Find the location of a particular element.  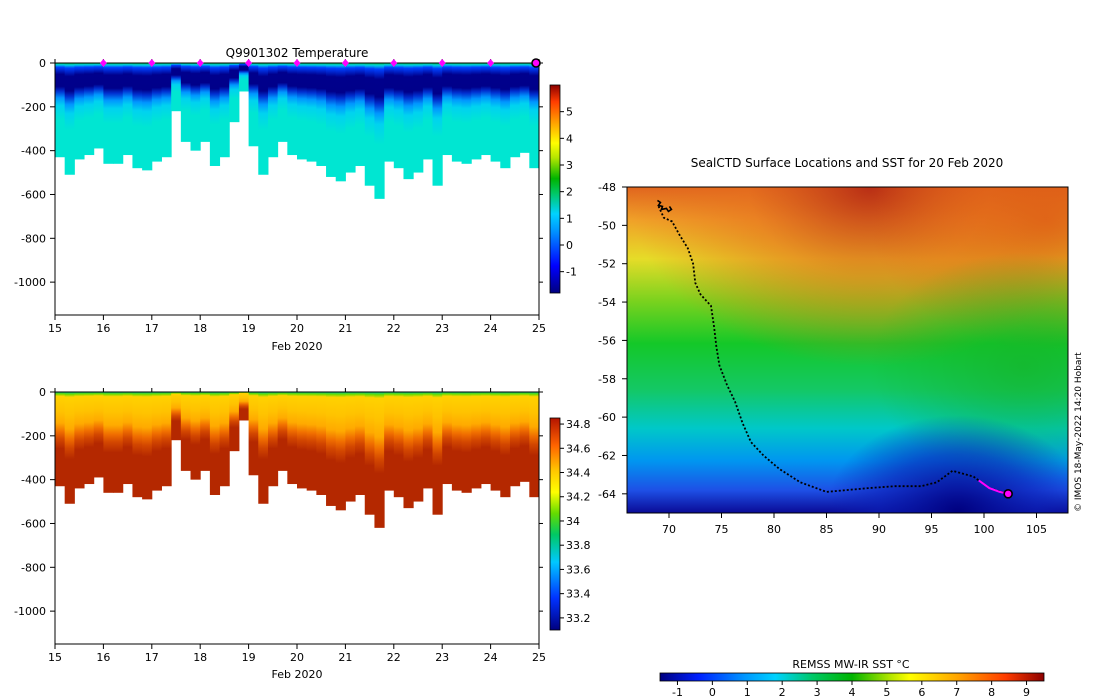

seal-current-position is located at coordinates (1008, 494).